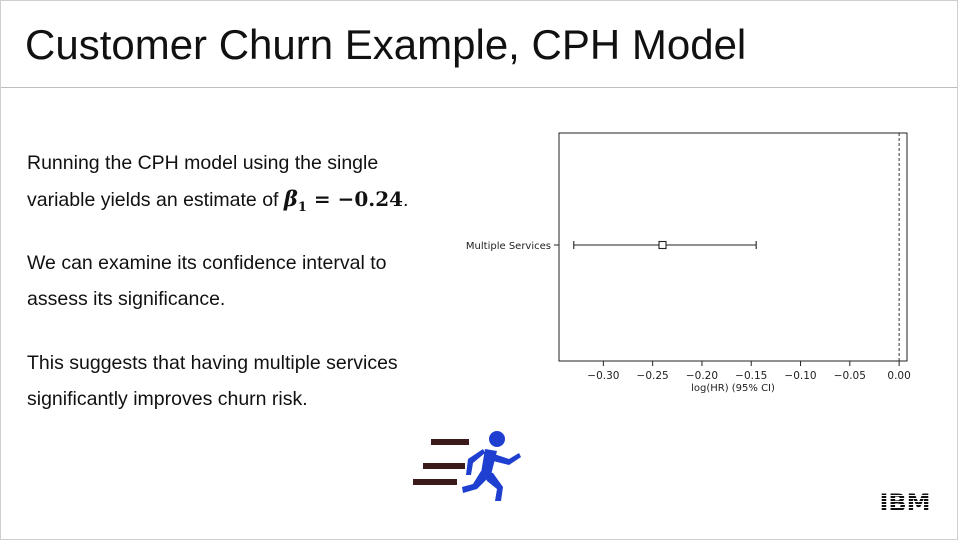 The image size is (958, 540). I want to click on title-divider, so click(479, 87).